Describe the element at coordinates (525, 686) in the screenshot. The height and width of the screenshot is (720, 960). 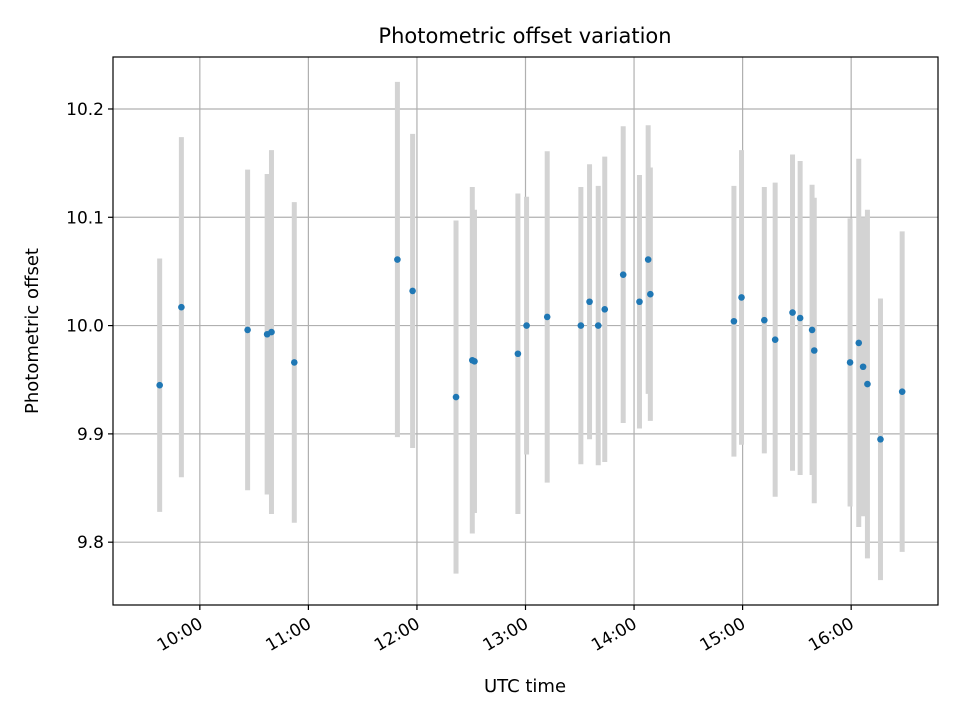
I see `x-axis-label: UTC time` at that location.